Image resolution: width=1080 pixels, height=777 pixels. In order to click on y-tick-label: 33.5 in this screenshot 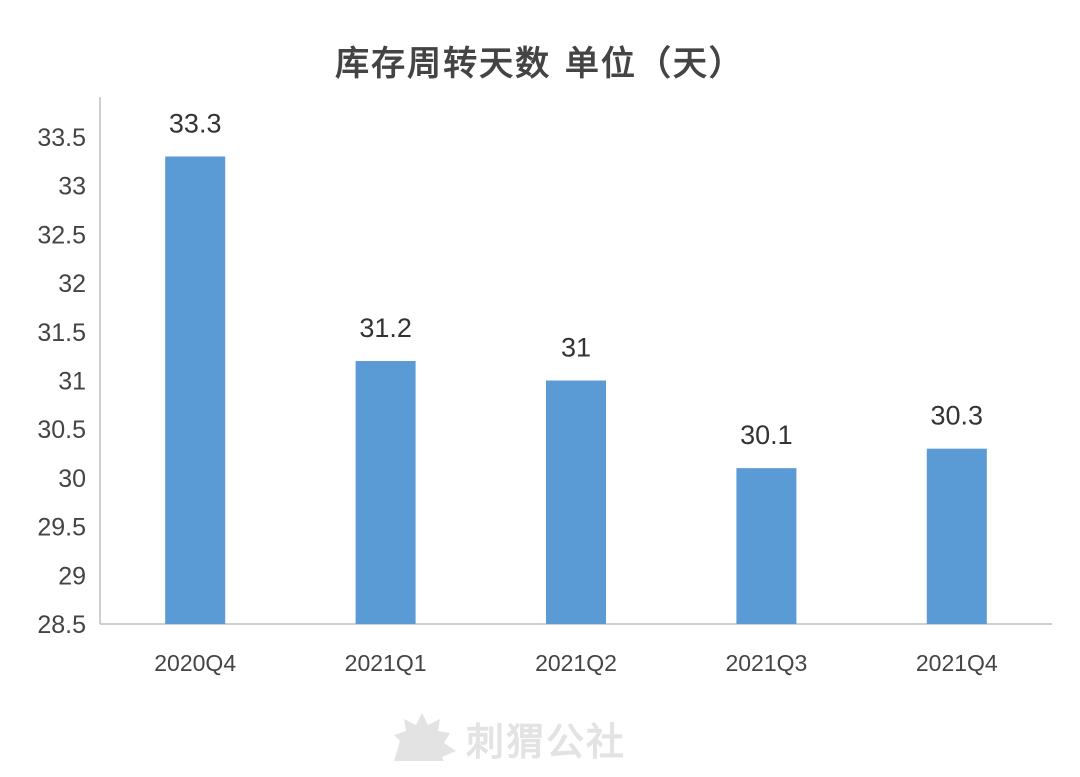, I will do `click(61, 138)`.